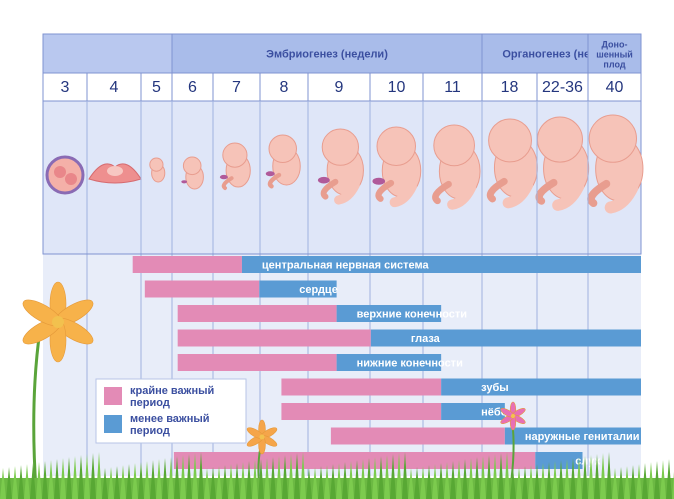 The image size is (674, 499). I want to click on week-label: 6, so click(192, 87).